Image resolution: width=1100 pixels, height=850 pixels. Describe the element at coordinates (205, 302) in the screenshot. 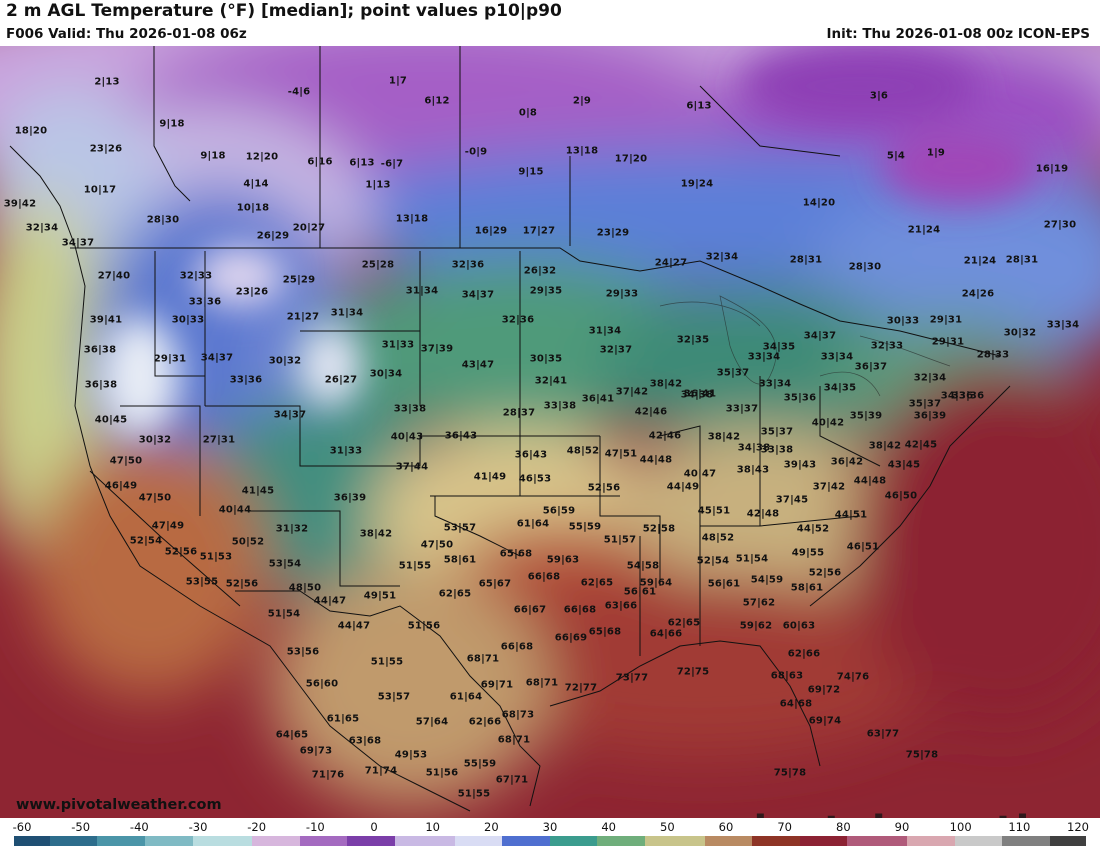

I see `point-value-label: 33|36` at that location.